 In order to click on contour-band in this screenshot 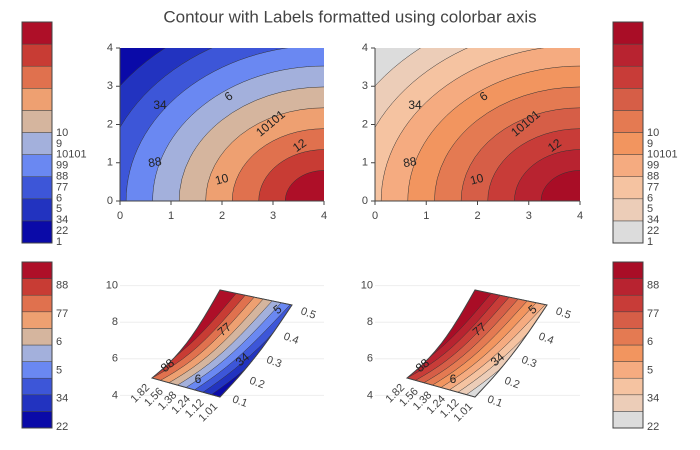, I will do `click(304, 185)`.